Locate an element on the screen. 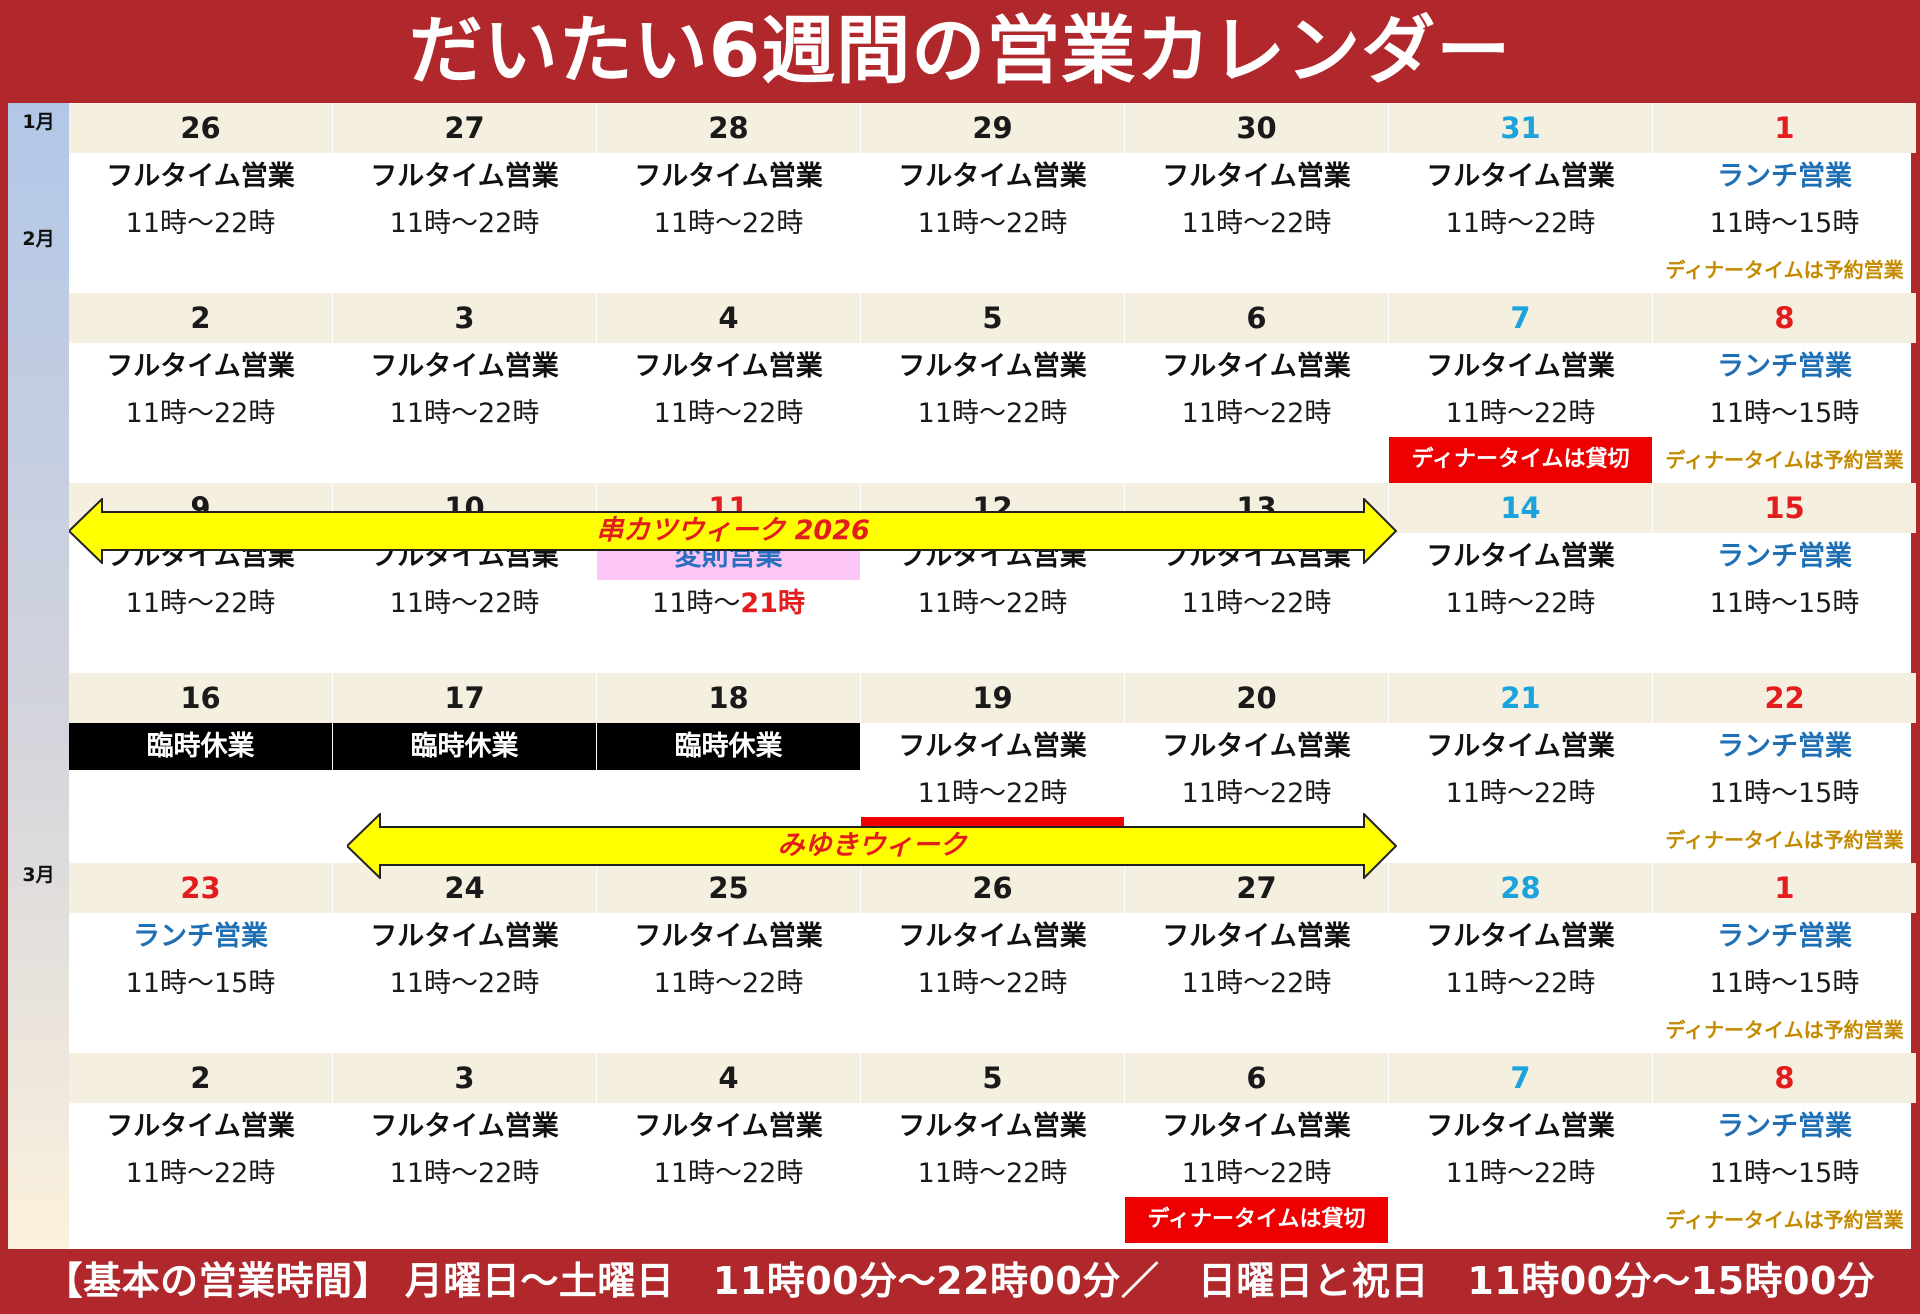  date-number: 14 is located at coordinates (1520, 508).